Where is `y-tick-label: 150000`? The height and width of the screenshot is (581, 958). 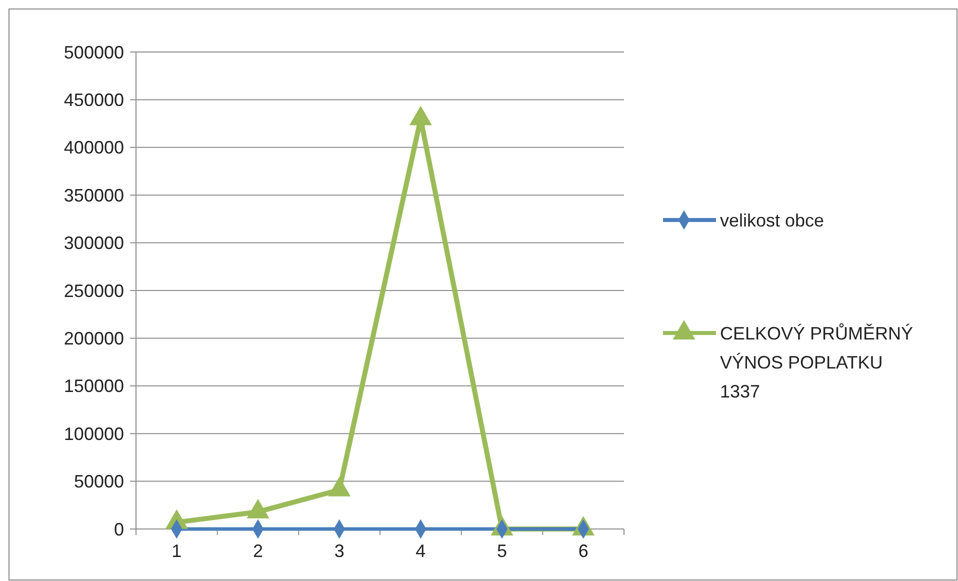 y-tick-label: 150000 is located at coordinates (94, 386).